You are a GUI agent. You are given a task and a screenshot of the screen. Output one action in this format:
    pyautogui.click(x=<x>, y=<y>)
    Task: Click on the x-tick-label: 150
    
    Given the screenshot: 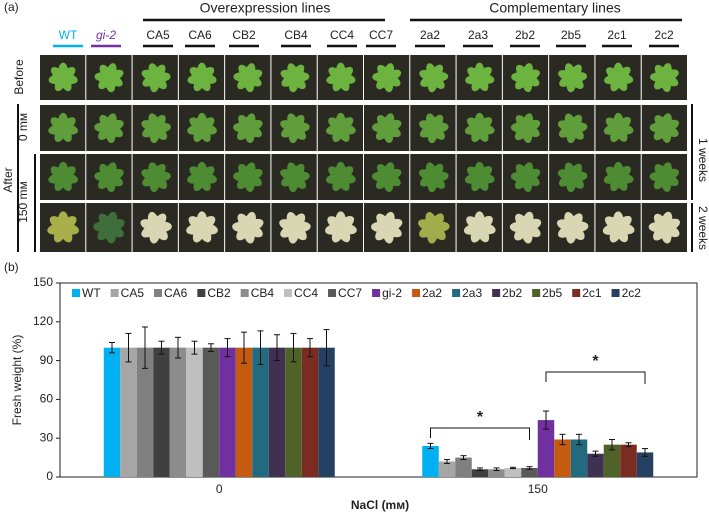 What is the action you would take?
    pyautogui.click(x=538, y=489)
    